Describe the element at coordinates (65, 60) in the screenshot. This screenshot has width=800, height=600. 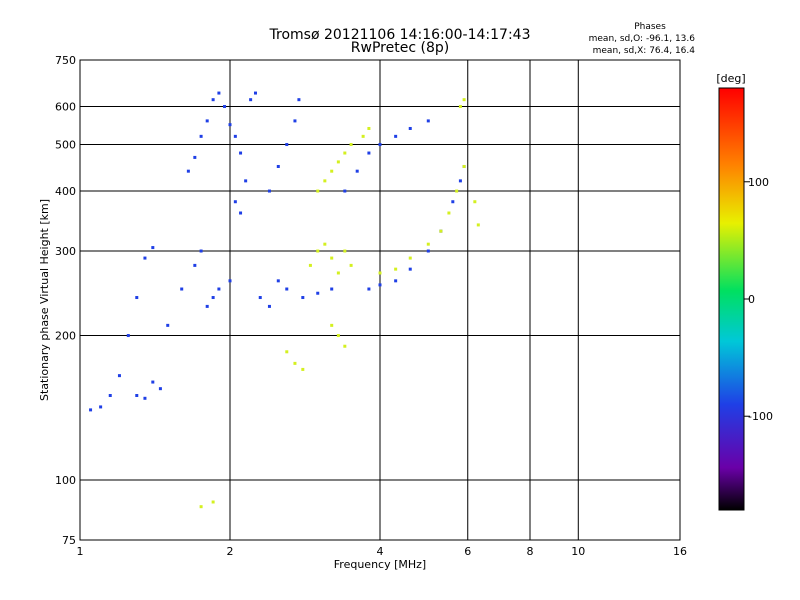
I see `y-tick-label: 750` at that location.